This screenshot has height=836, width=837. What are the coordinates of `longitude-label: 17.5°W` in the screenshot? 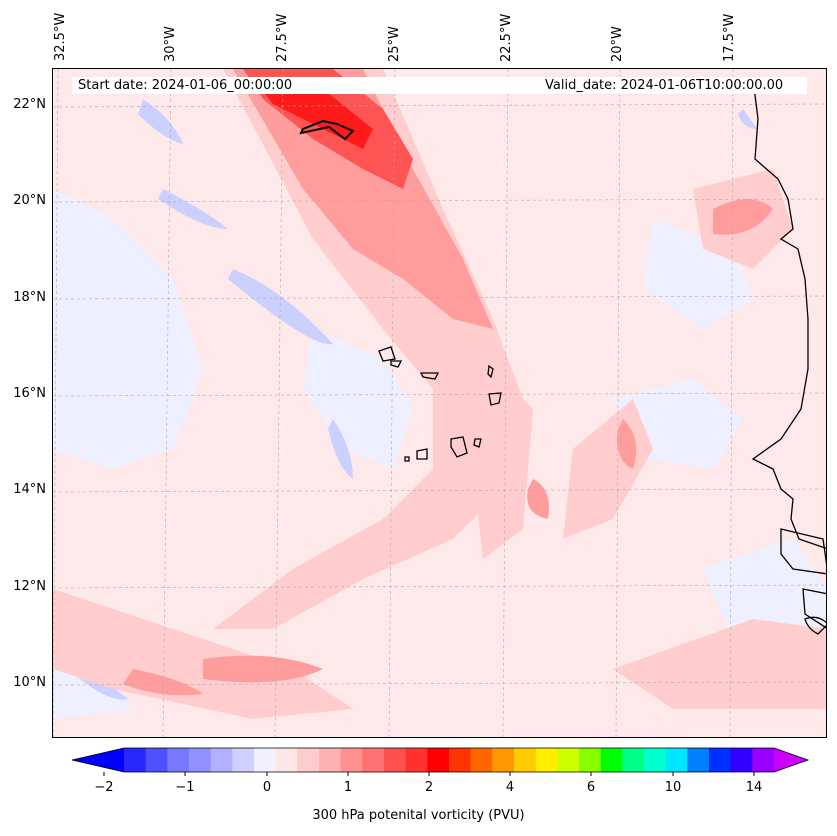 It's located at (729, 37).